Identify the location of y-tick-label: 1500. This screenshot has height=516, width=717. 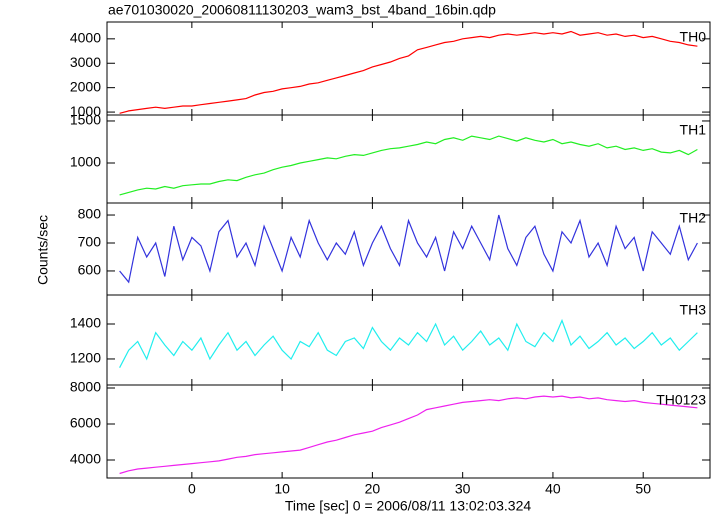
(85, 120).